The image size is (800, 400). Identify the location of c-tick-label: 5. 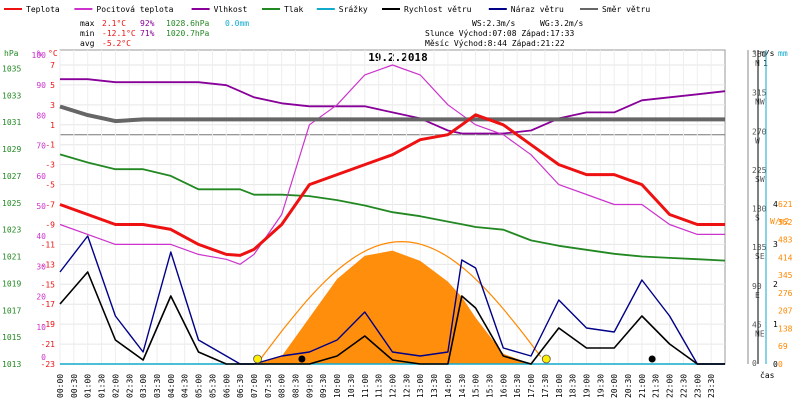
(52, 85).